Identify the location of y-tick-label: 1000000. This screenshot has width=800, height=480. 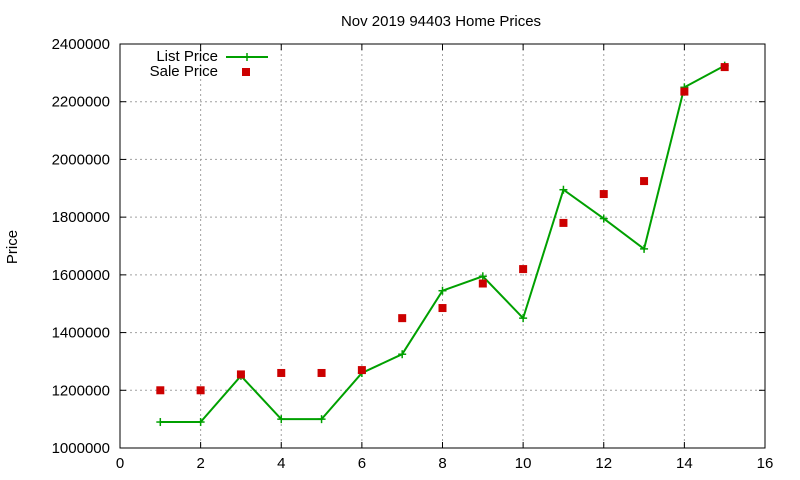
(81, 448).